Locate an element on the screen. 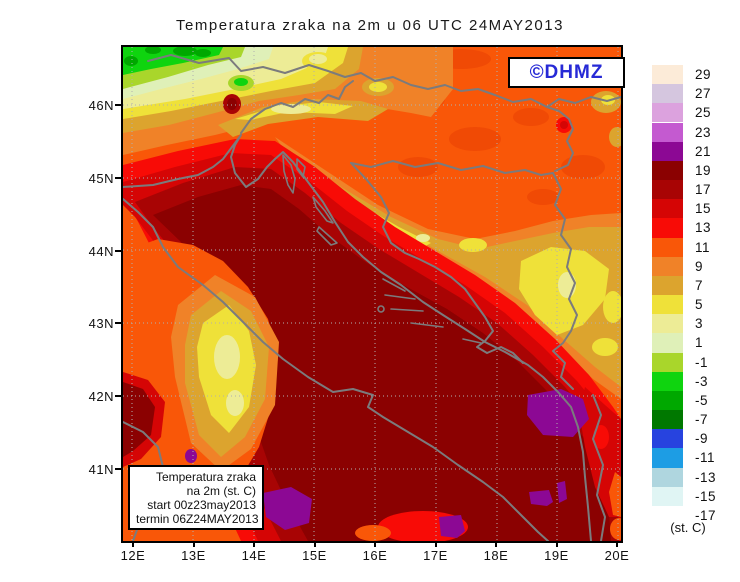 The height and width of the screenshot is (582, 740). legend-value-label: -11 is located at coordinates (705, 458).